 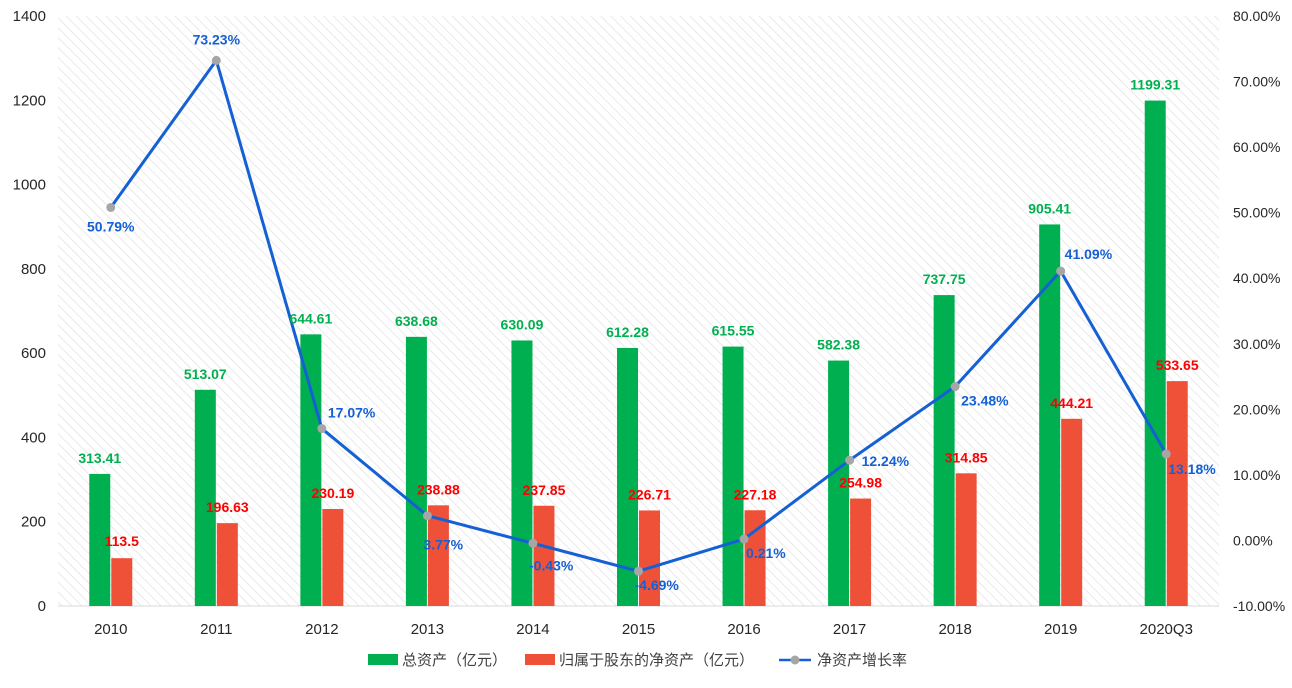 I want to click on y-right-tick-label: 20.00%, so click(x=1256, y=409).